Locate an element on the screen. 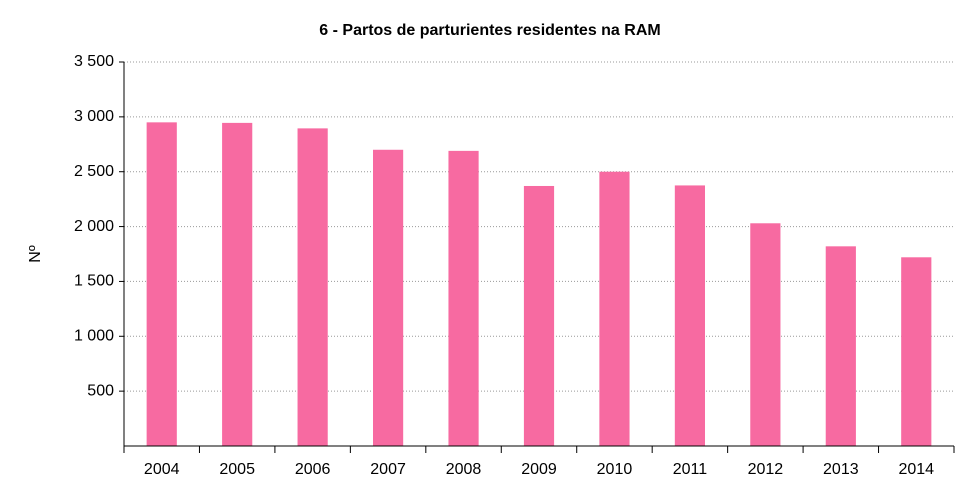 This screenshot has width=964, height=482. y-tick-label: 3 500 is located at coordinates (94, 61).